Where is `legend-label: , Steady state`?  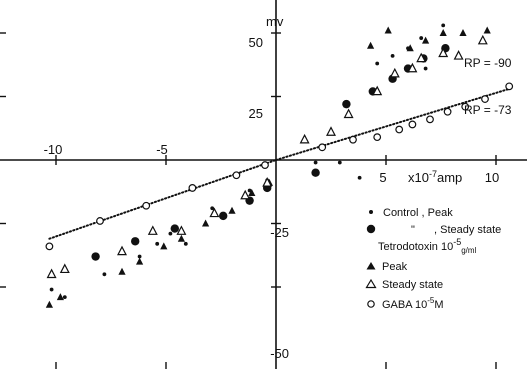
legend-label: , Steady state is located at coordinates (467, 230).